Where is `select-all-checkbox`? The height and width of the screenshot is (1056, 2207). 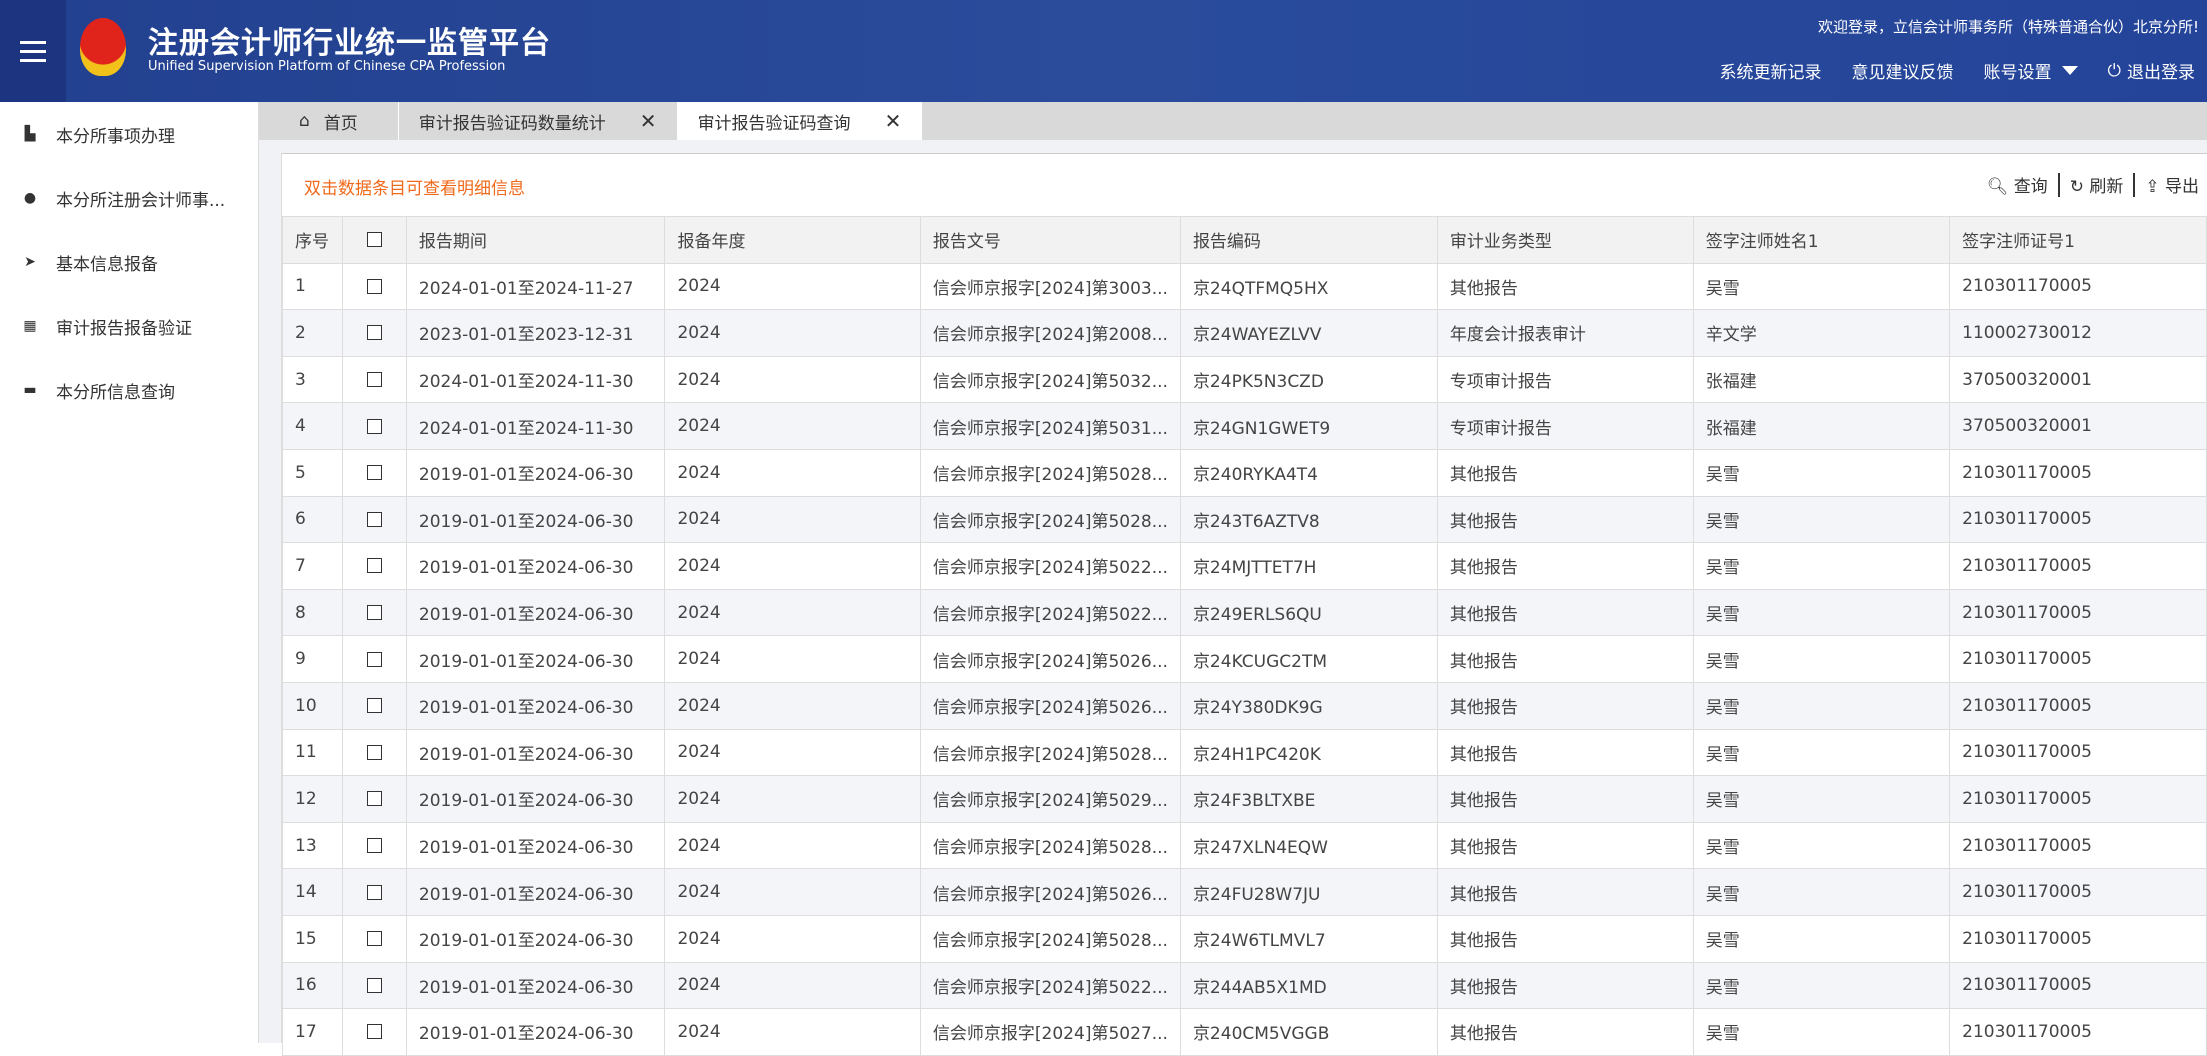
select-all-checkbox is located at coordinates (374, 240).